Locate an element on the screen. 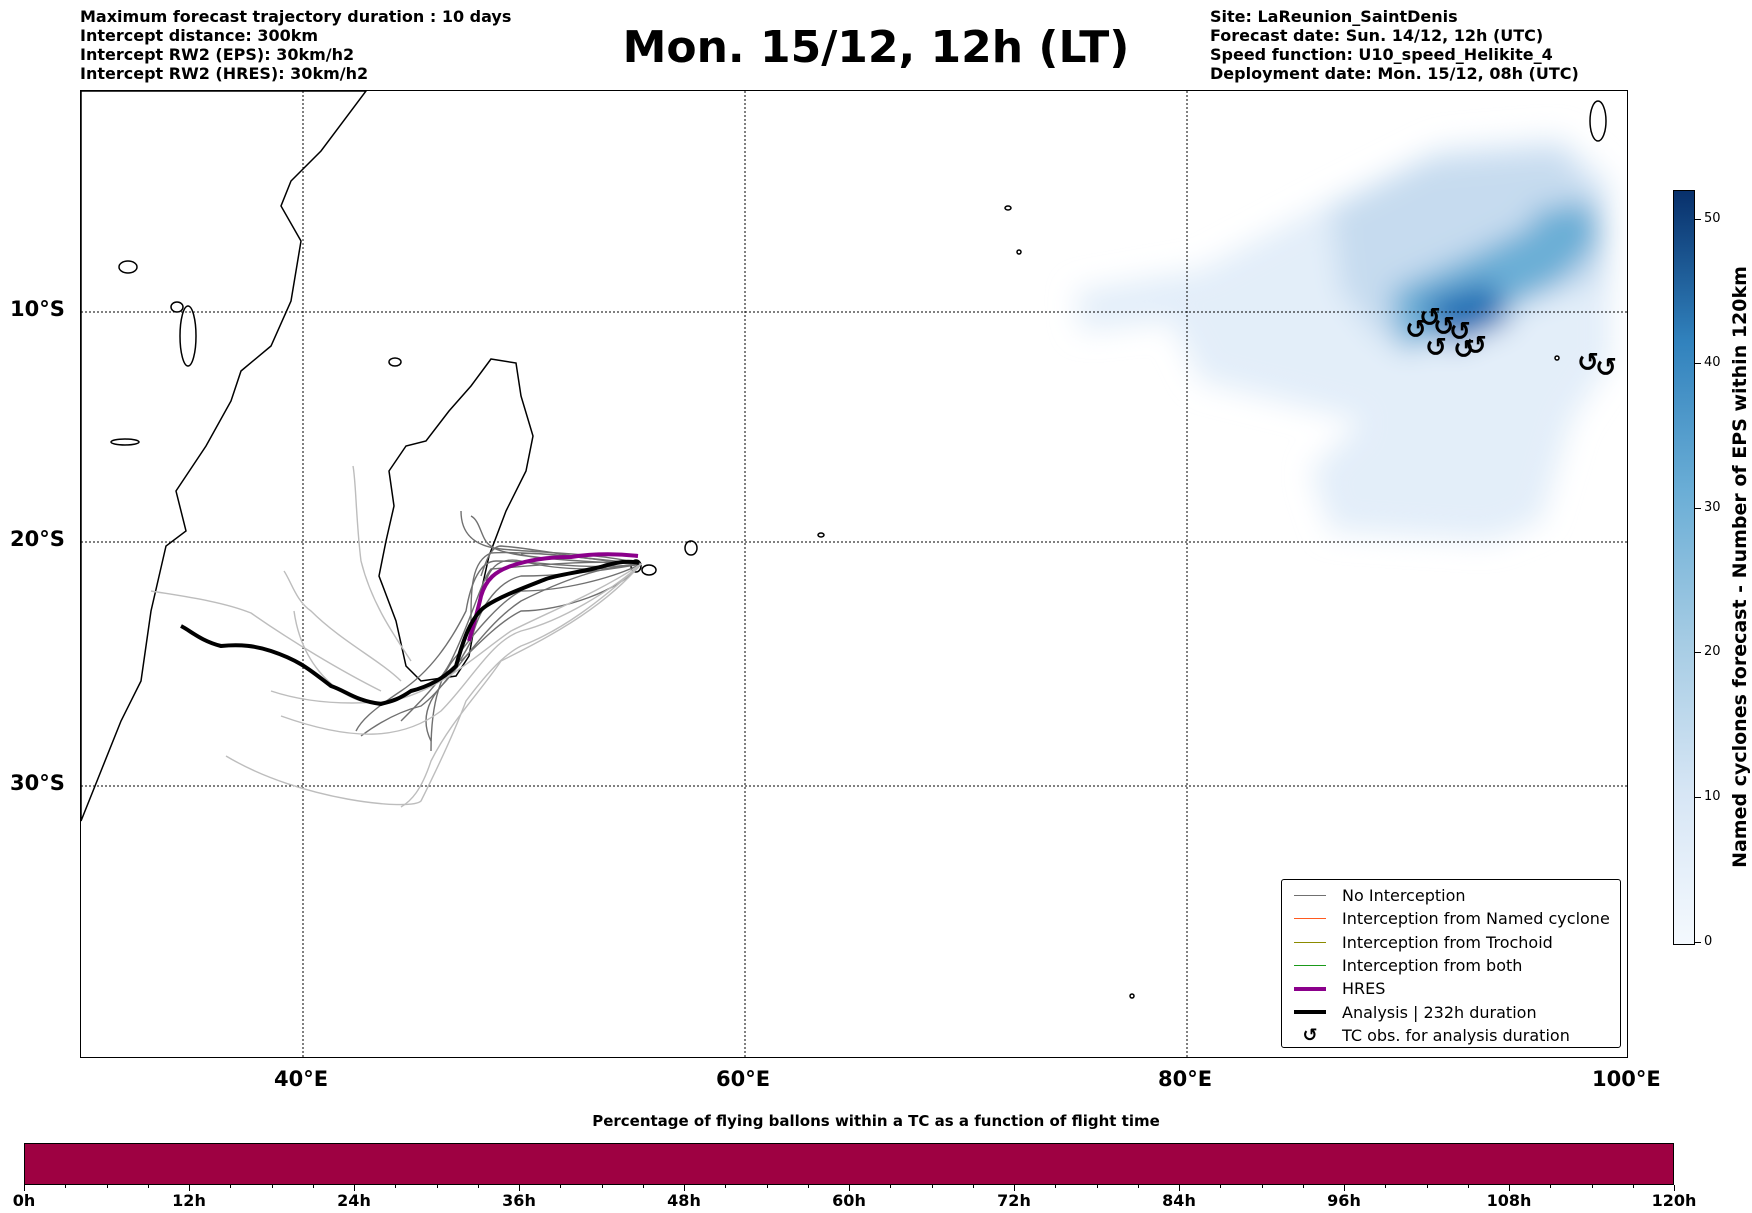 Image resolution: width=1752 pixels, height=1213 pixels. axis-tick-label: 12h is located at coordinates (189, 1200).